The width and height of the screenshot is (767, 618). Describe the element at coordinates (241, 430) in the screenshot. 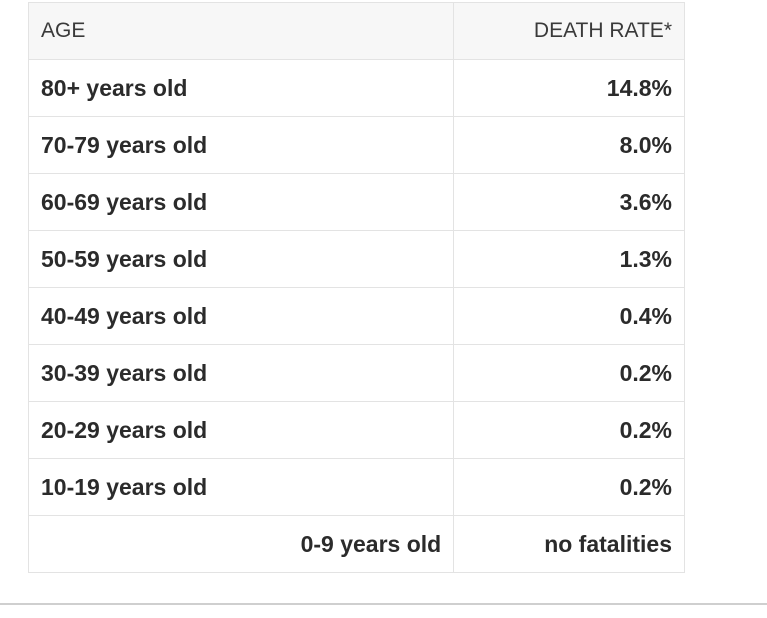

I see `age-cell: 20-29 years old` at that location.